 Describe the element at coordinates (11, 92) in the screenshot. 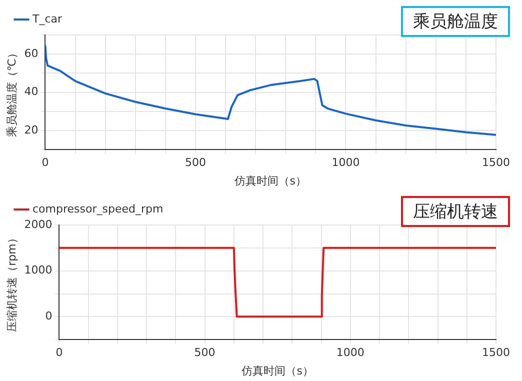

I see `y-axis-title: 乘员舱温度（℃）` at that location.